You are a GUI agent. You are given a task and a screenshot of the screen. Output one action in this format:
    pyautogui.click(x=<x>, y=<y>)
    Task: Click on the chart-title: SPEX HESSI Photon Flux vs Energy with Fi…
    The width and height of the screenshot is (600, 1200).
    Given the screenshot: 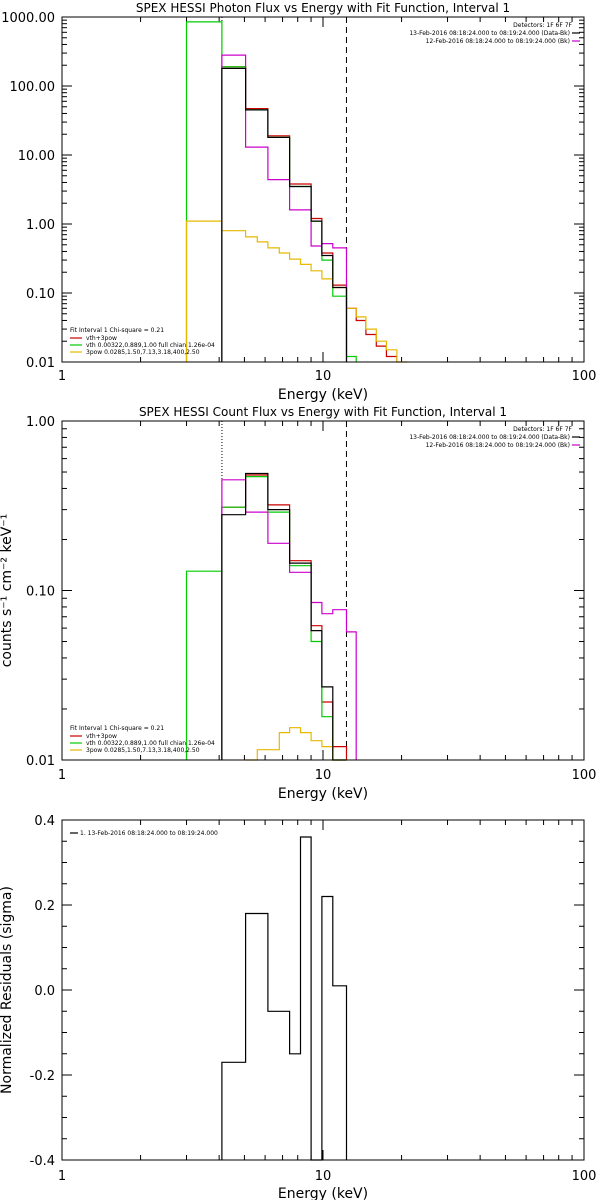 What is the action you would take?
    pyautogui.click(x=323, y=8)
    